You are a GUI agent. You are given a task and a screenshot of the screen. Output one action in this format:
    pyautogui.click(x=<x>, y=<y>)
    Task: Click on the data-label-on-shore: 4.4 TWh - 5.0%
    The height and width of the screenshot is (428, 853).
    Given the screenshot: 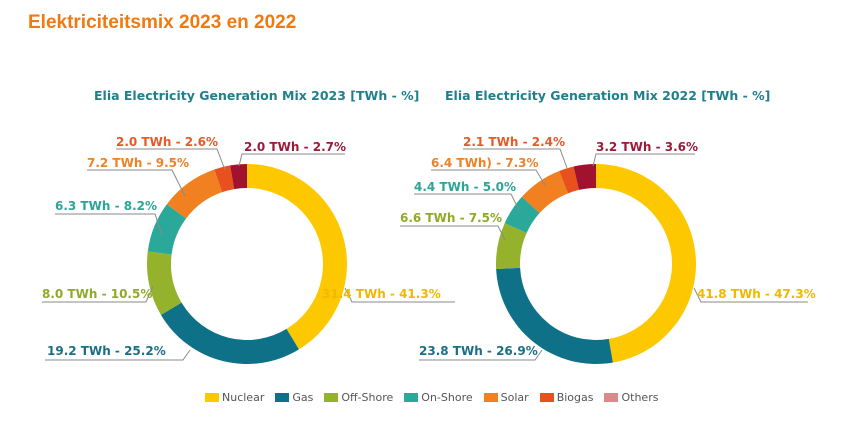 What is the action you would take?
    pyautogui.click(x=465, y=187)
    